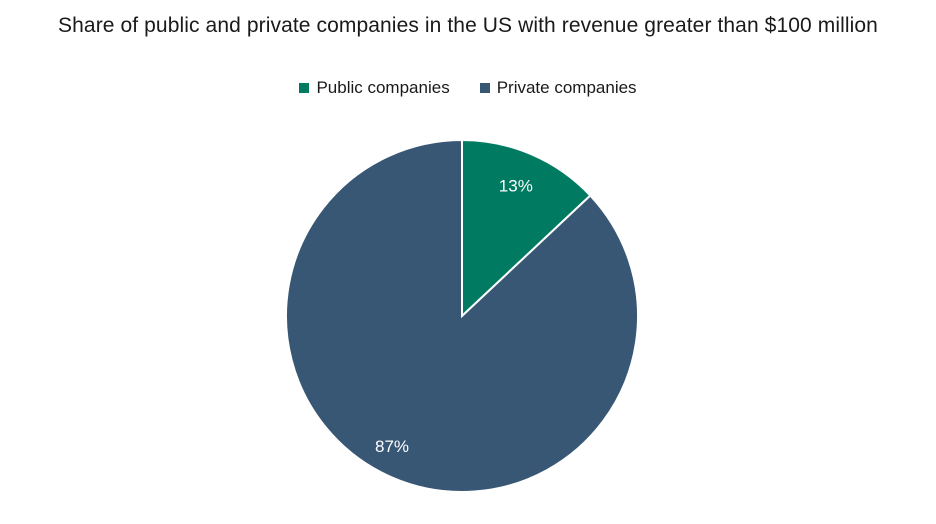  What do you see at coordinates (383, 87) in the screenshot?
I see `legend-label-public: Public companies` at bounding box center [383, 87].